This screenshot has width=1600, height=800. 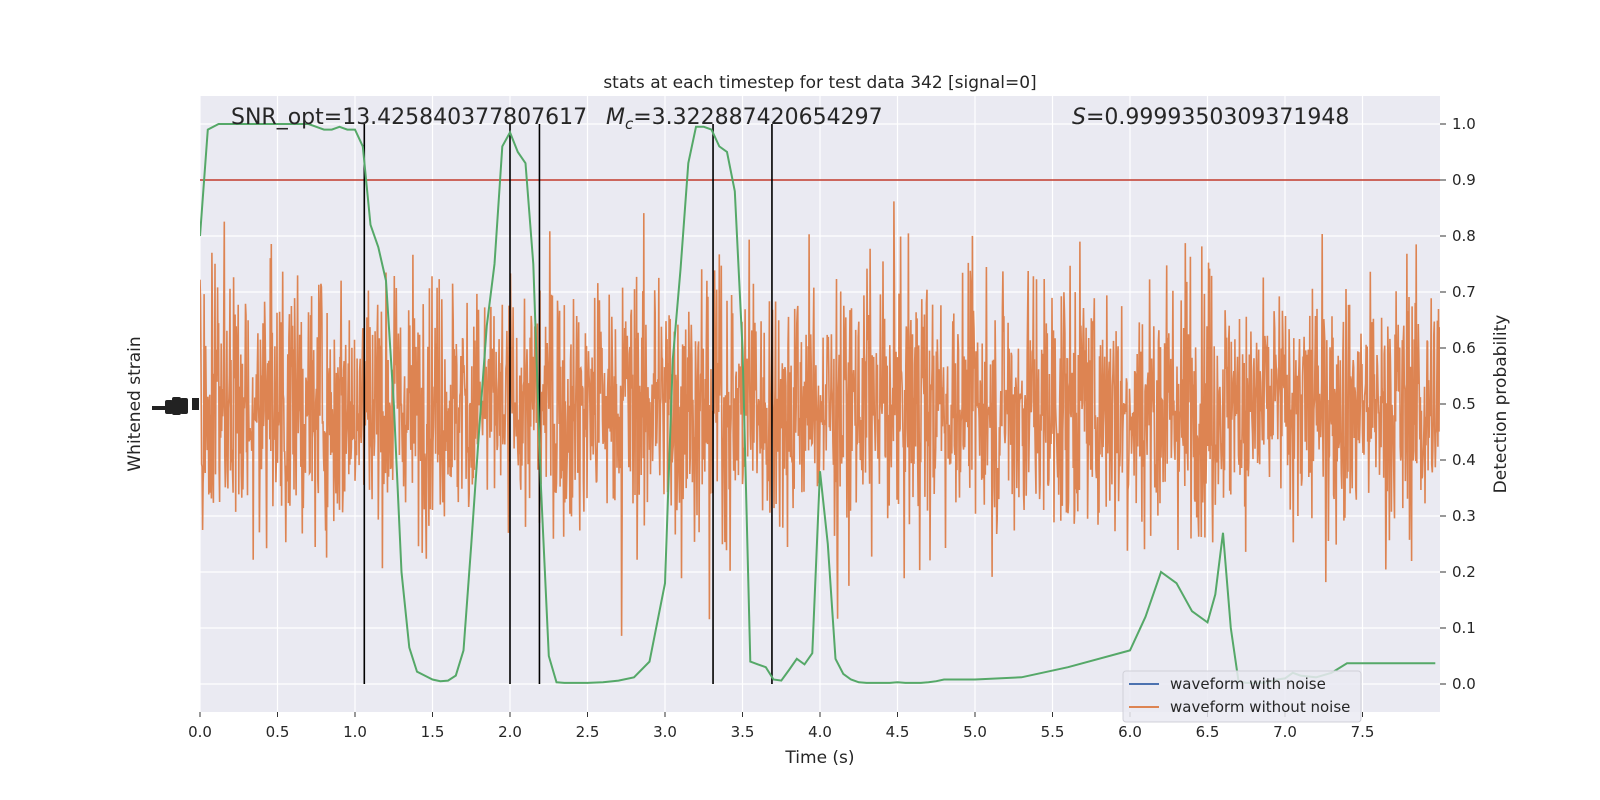 I want to click on x-axis-label: Time (s), so click(x=819, y=758).